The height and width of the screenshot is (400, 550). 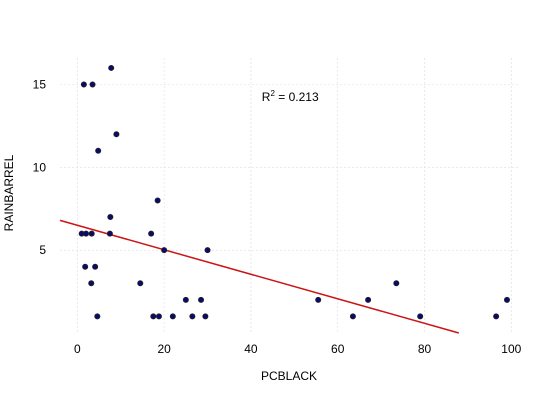 I want to click on x-axis-title: PCBLACK, so click(x=289, y=376).